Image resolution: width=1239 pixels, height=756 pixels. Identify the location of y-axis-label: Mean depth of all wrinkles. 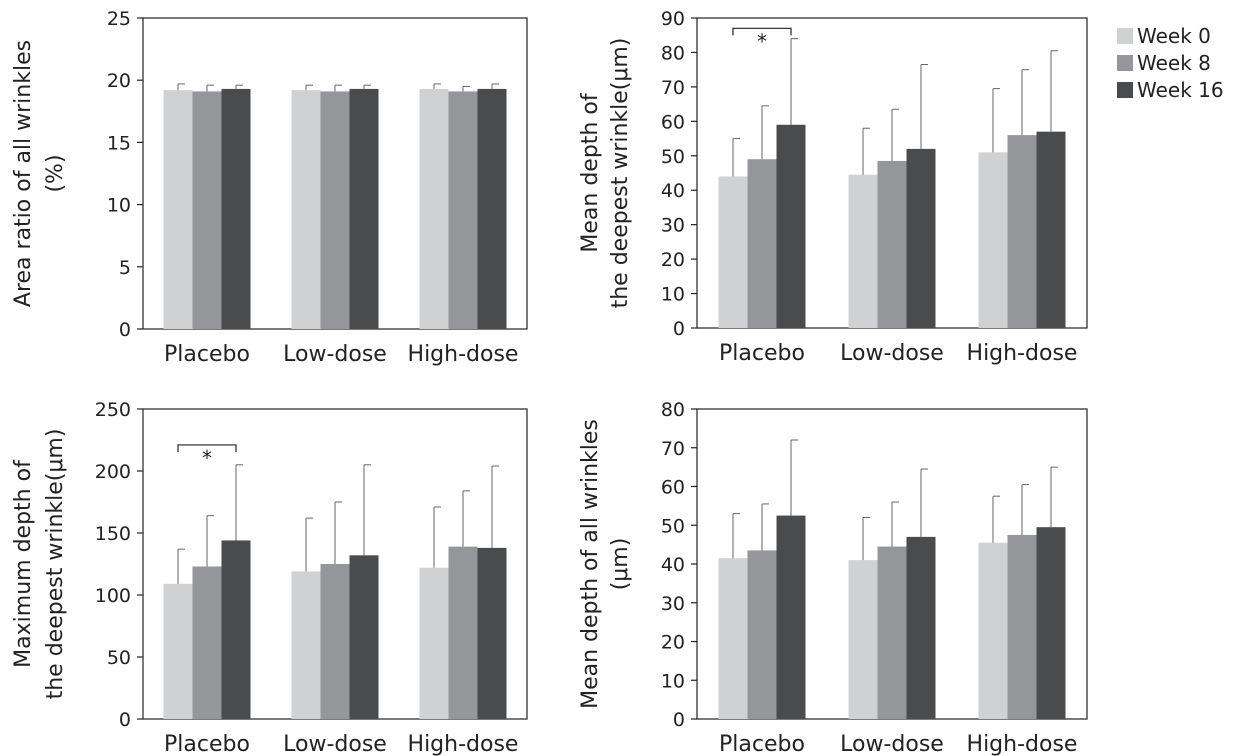
(590, 564).